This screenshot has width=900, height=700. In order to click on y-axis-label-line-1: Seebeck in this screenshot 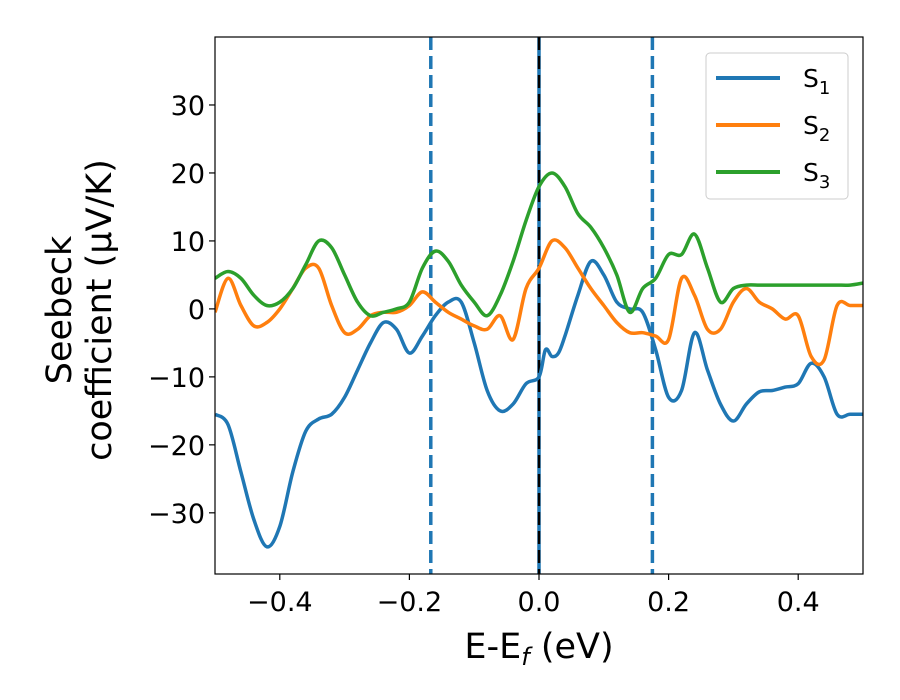, I will do `click(60, 309)`.